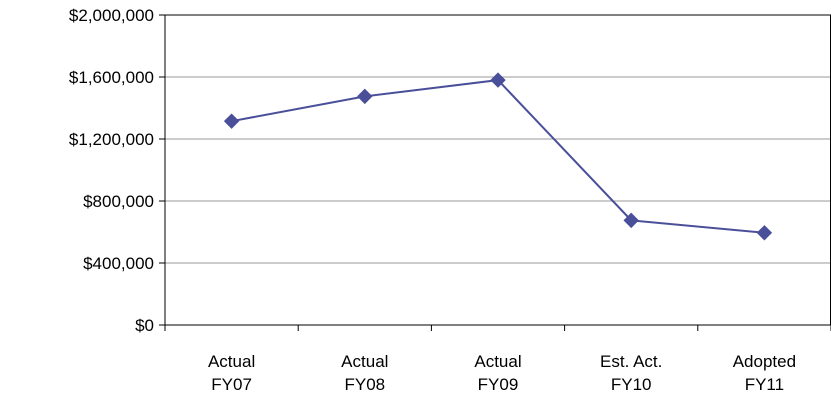 Image resolution: width=831 pixels, height=403 pixels. I want to click on x-category-label-line: Adopted, so click(764, 361).